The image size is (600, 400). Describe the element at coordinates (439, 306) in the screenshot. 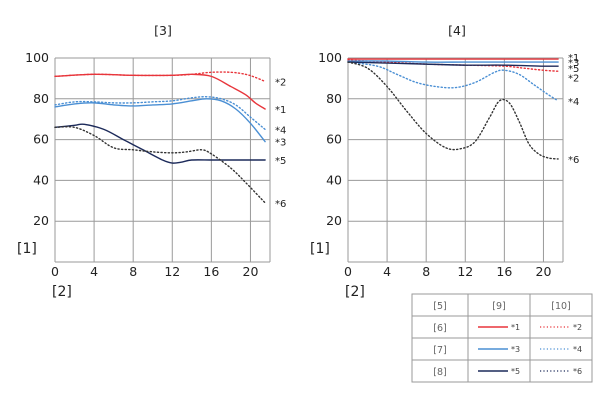

I see `legend-header-cell: [5]` at that location.